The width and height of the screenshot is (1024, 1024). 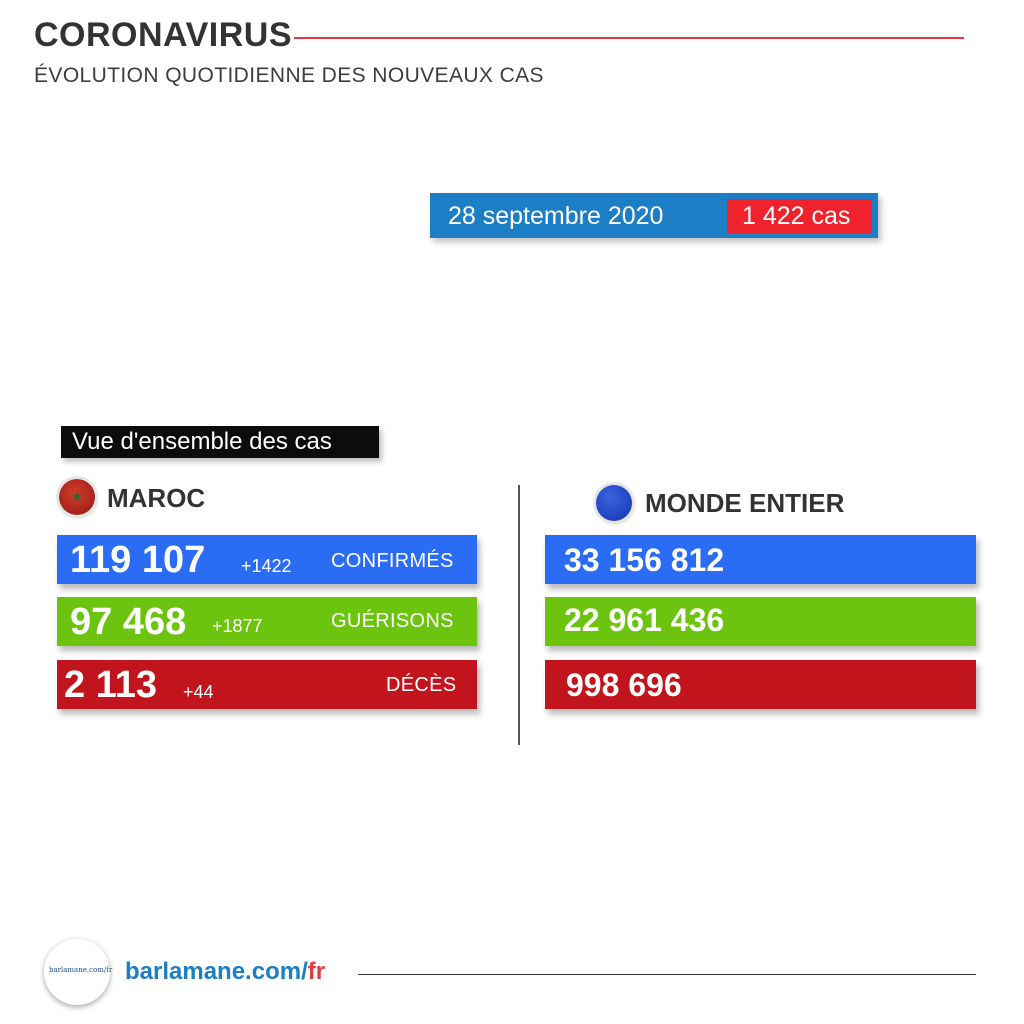 What do you see at coordinates (519, 615) in the screenshot?
I see `column-divider` at bounding box center [519, 615].